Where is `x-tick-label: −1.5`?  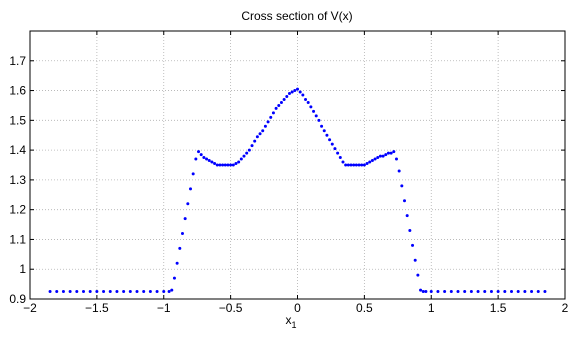
x-tick-label: −1.5 is located at coordinates (97, 308).